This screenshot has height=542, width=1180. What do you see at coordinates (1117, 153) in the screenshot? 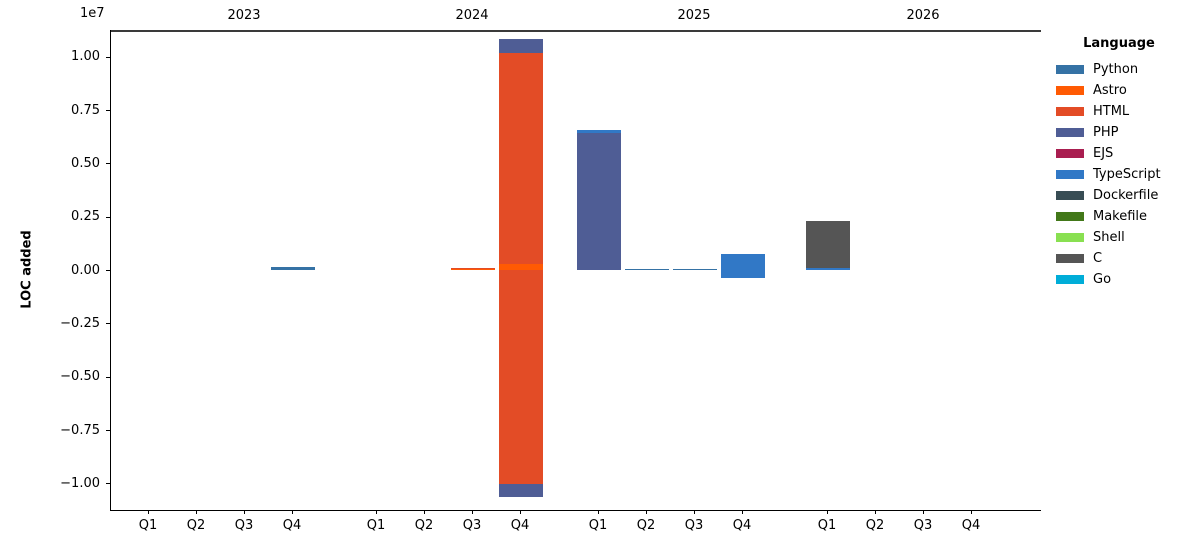
I see `legend-item-ejs: EJS` at bounding box center [1117, 153].